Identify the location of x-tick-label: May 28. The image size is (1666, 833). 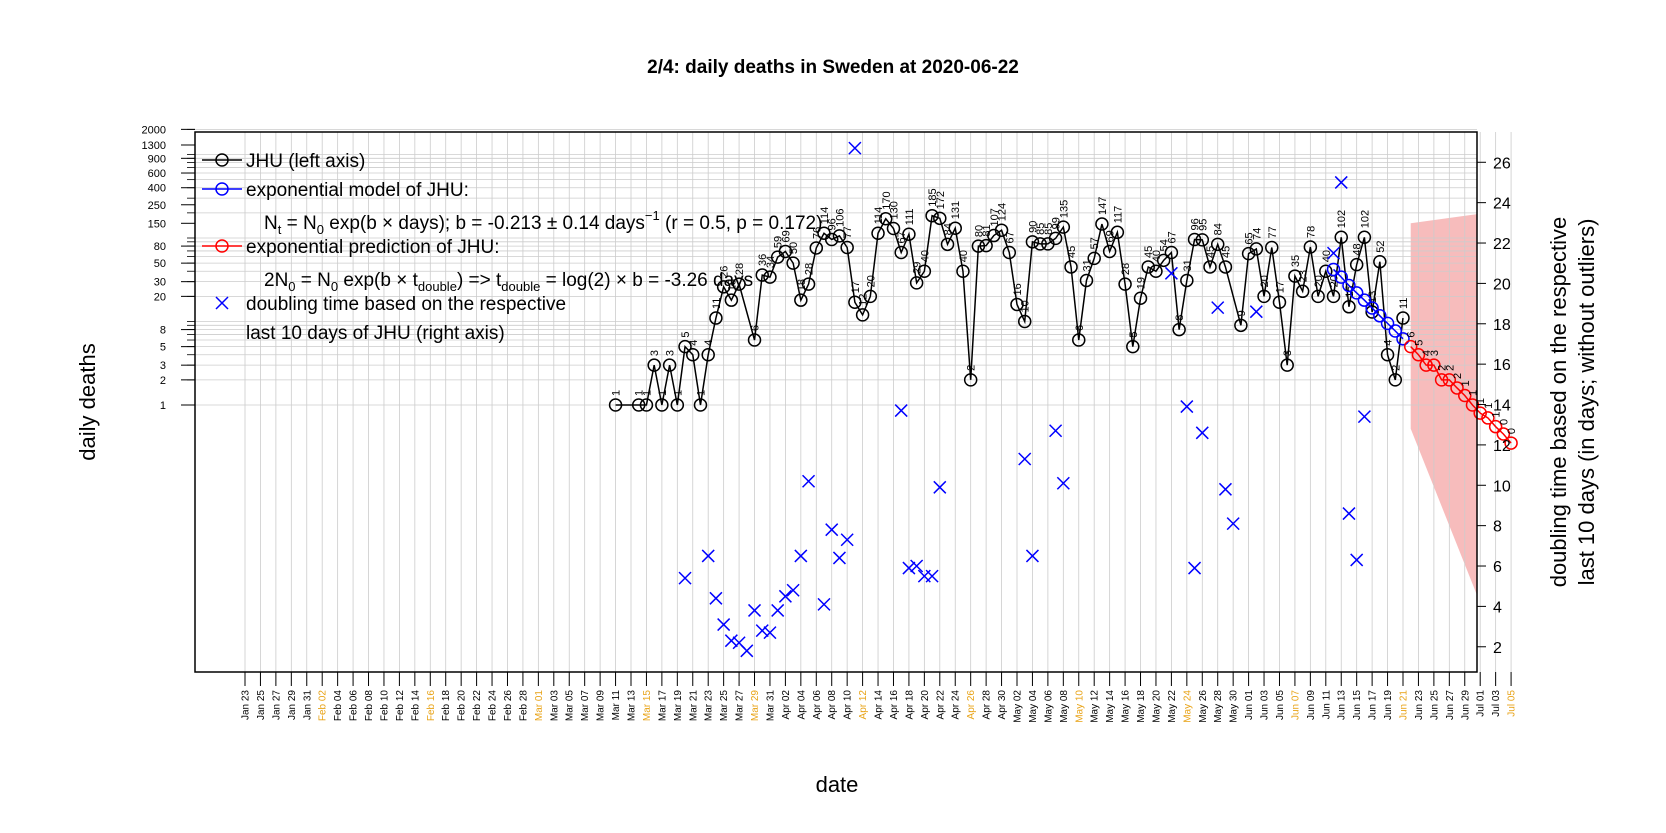
(1218, 706).